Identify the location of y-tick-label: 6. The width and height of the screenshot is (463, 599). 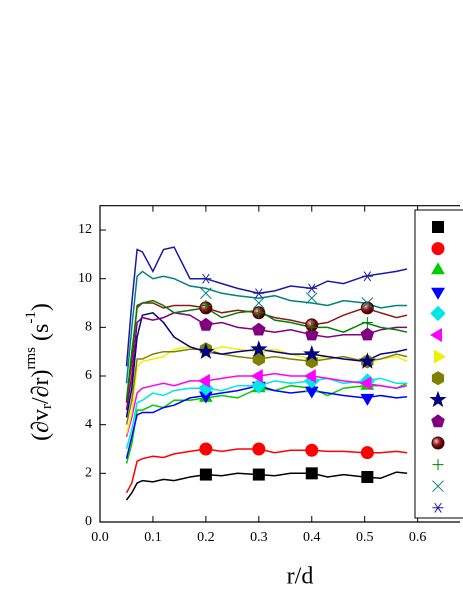
(88, 375).